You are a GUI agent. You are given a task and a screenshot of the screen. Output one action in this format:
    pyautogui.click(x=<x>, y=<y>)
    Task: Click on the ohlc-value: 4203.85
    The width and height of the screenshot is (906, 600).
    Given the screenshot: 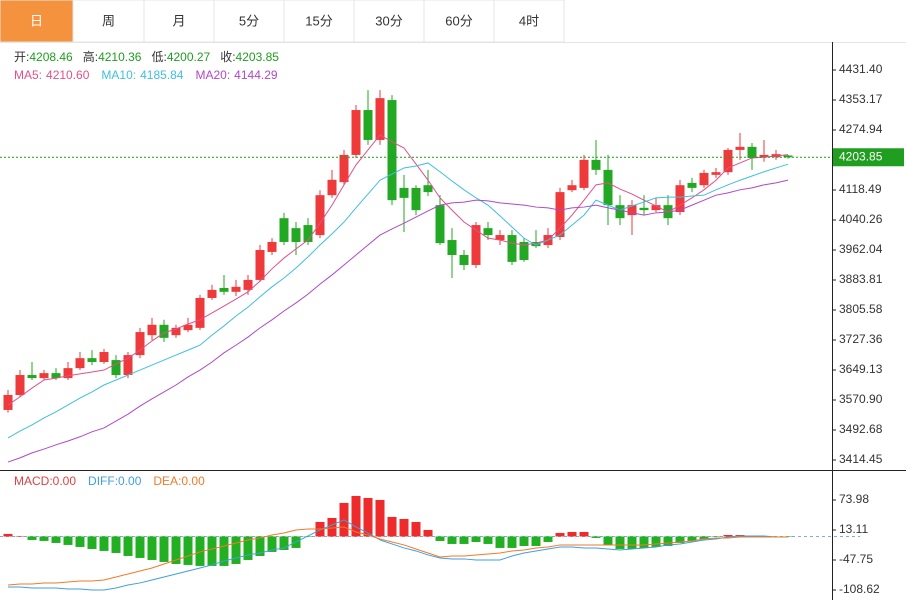 What is the action you would take?
    pyautogui.click(x=258, y=57)
    